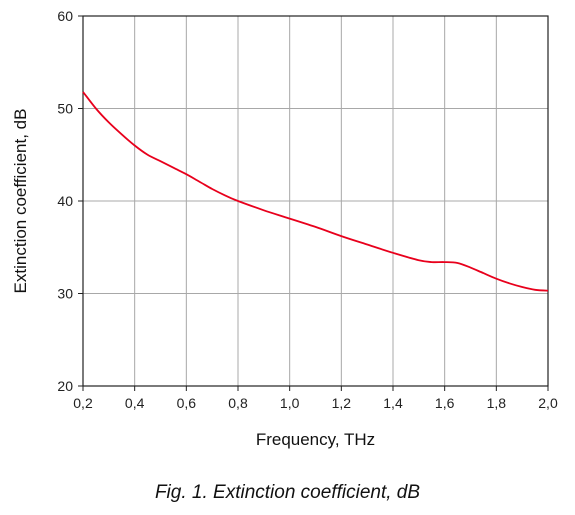  I want to click on x-axis-ticks: 0,2 0,4 0,6 0,8 1,0 1,2 1,4 1,6 1,8 2,0, so click(315, 398).